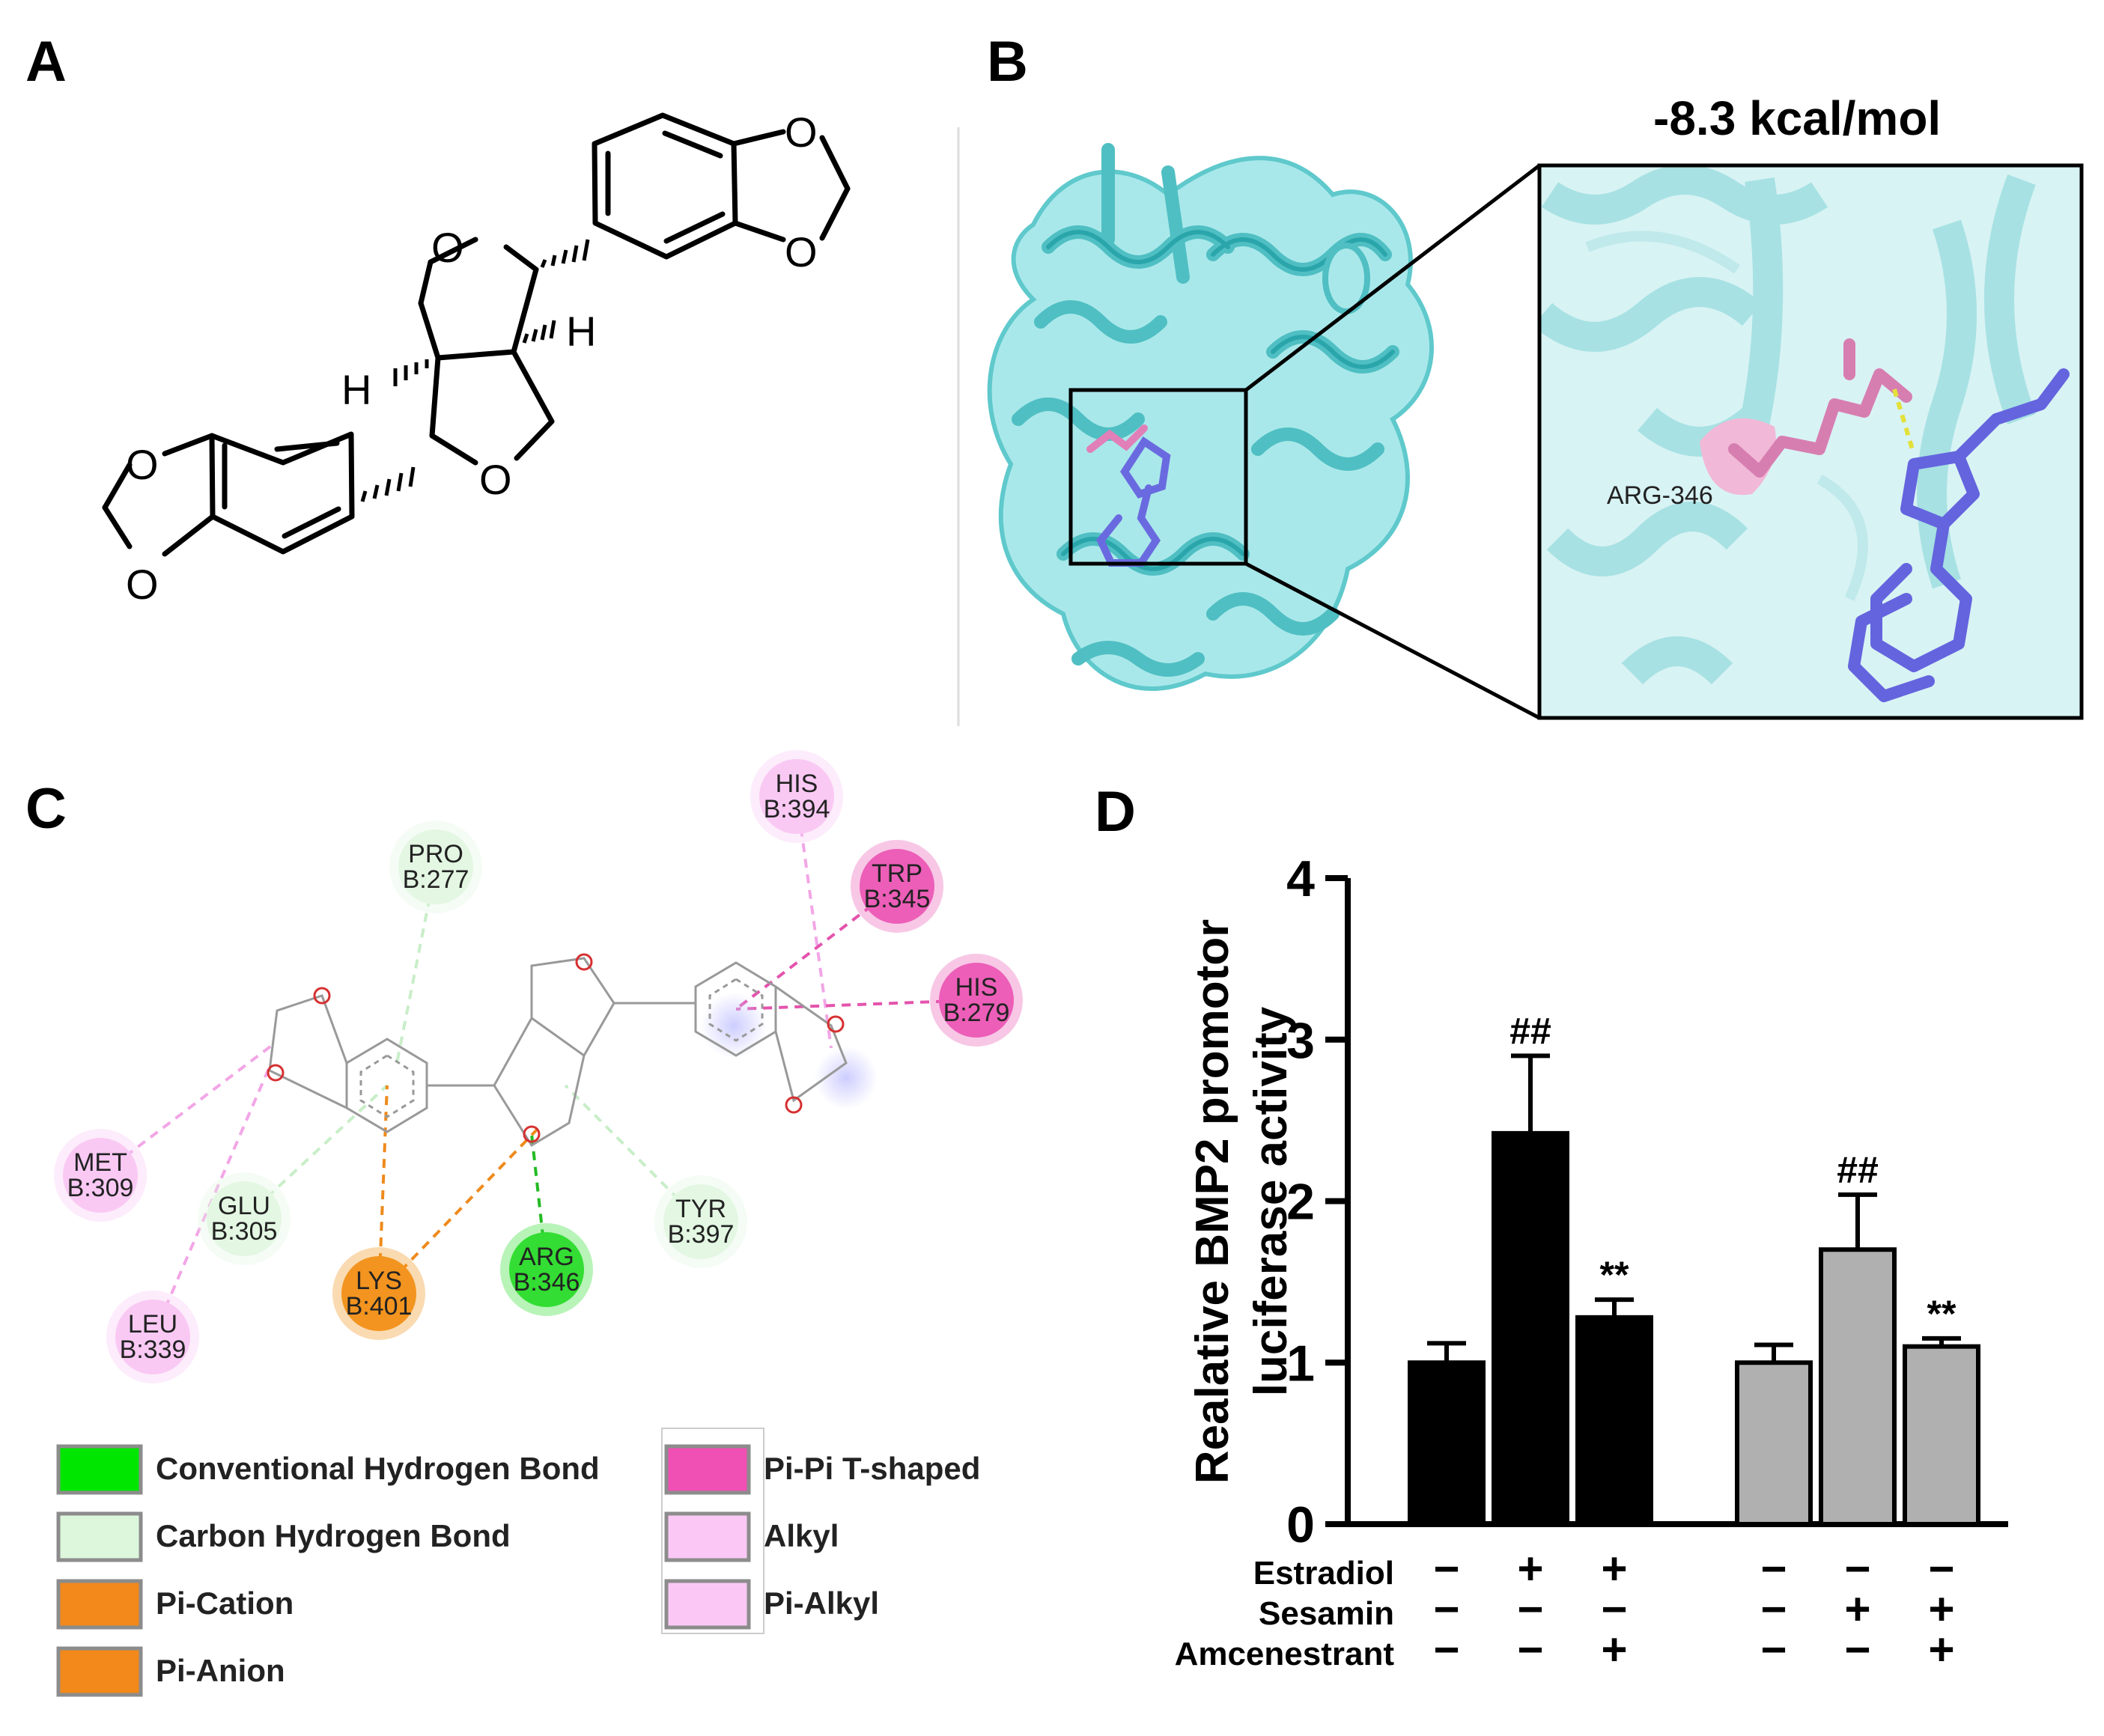  What do you see at coordinates (1285, 1654) in the screenshot?
I see `condition-name: Amcenestrant` at bounding box center [1285, 1654].